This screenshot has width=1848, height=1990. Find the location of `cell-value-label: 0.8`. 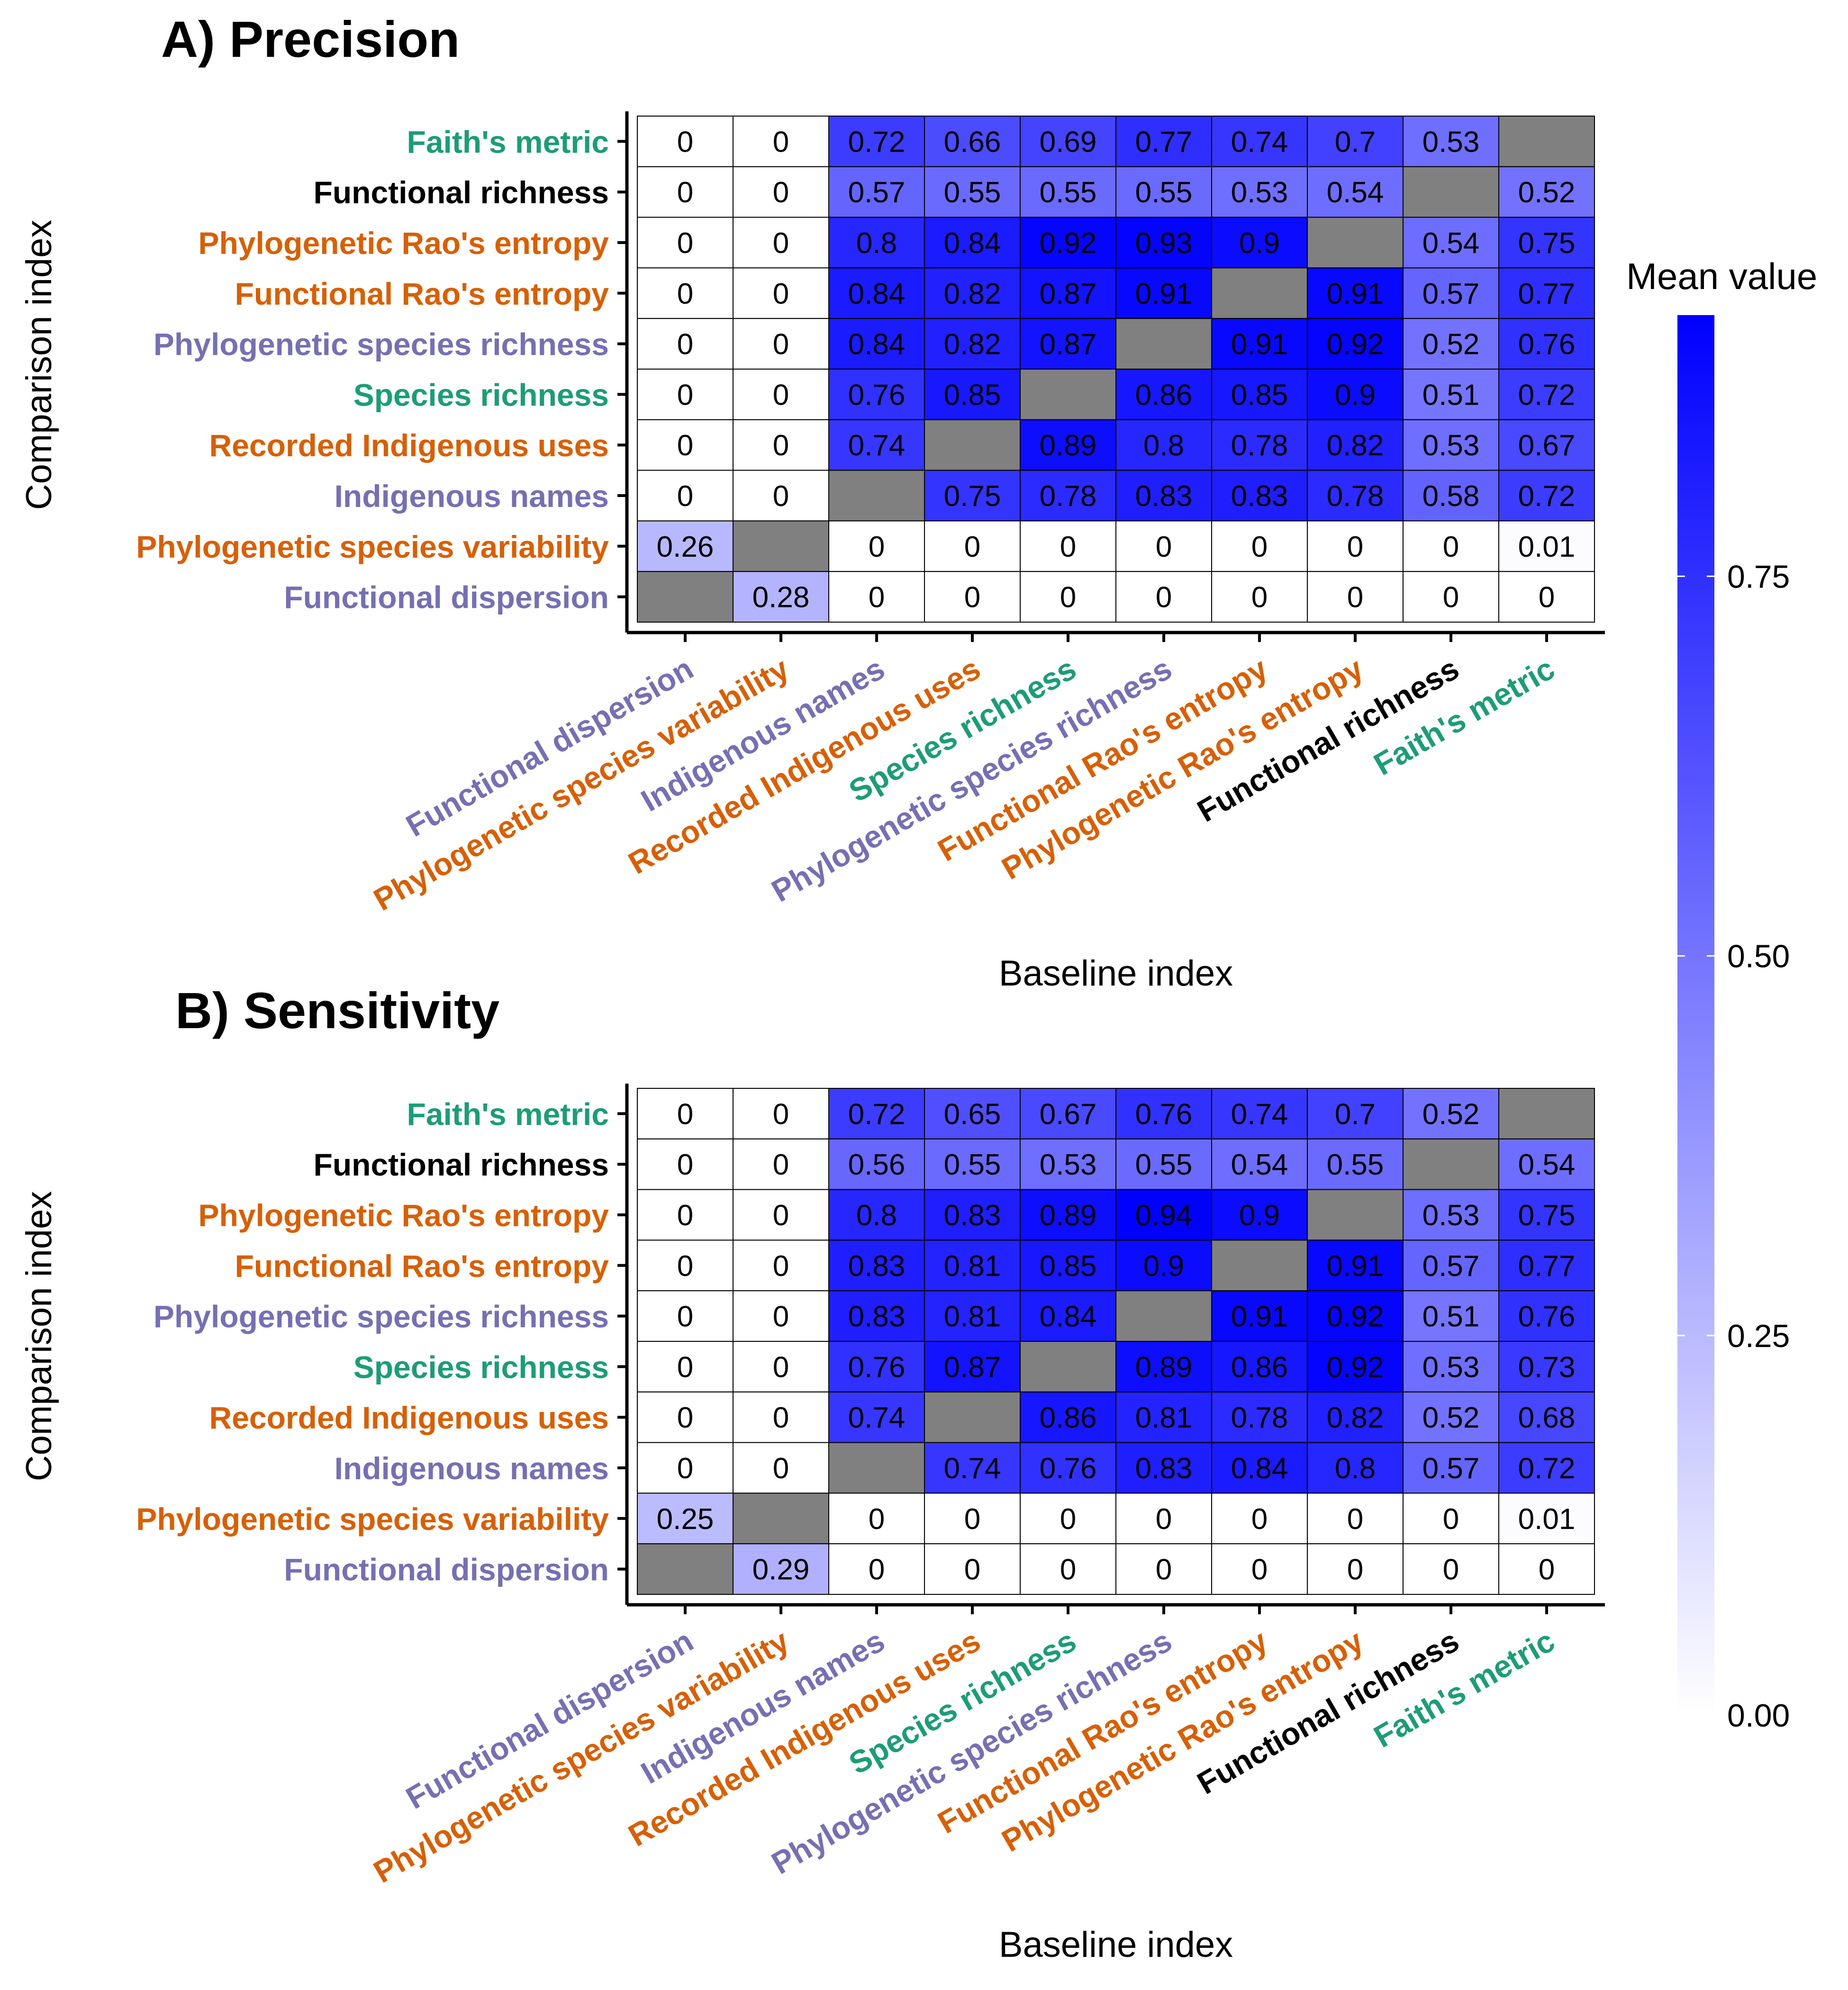

cell-value-label: 0.8 is located at coordinates (1163, 445).